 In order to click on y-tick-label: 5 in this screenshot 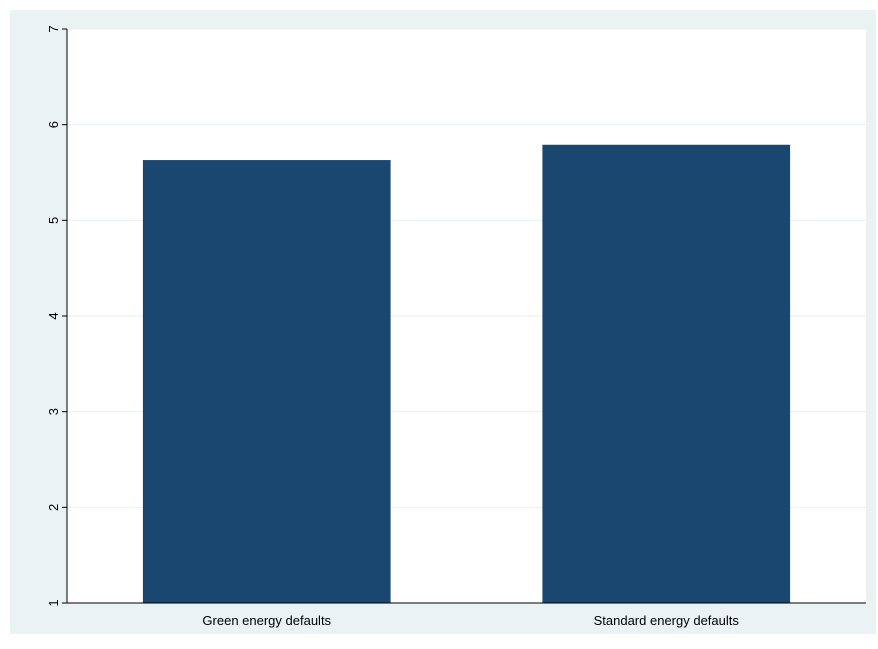, I will do `click(53, 220)`.